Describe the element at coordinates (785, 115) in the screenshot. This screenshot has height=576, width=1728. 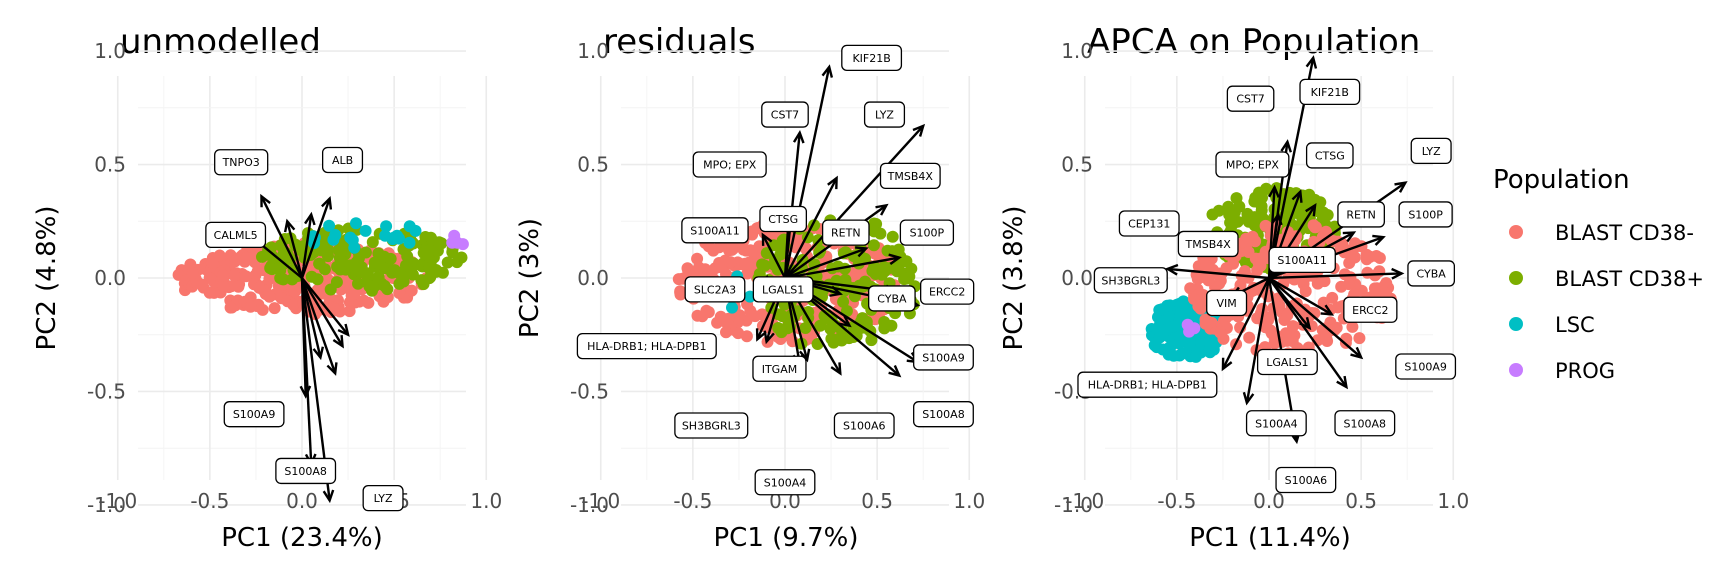
I see `svg-text: CST7` at that location.